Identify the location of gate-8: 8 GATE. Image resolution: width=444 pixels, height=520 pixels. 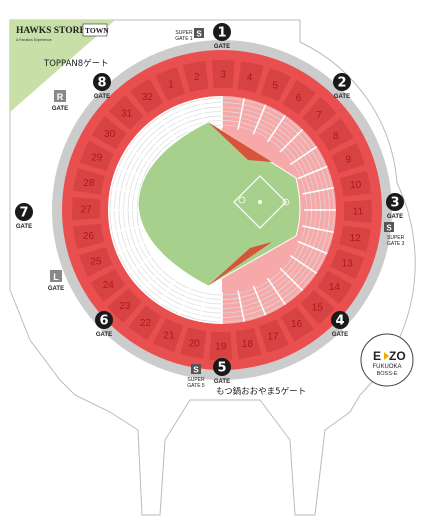
(102, 86).